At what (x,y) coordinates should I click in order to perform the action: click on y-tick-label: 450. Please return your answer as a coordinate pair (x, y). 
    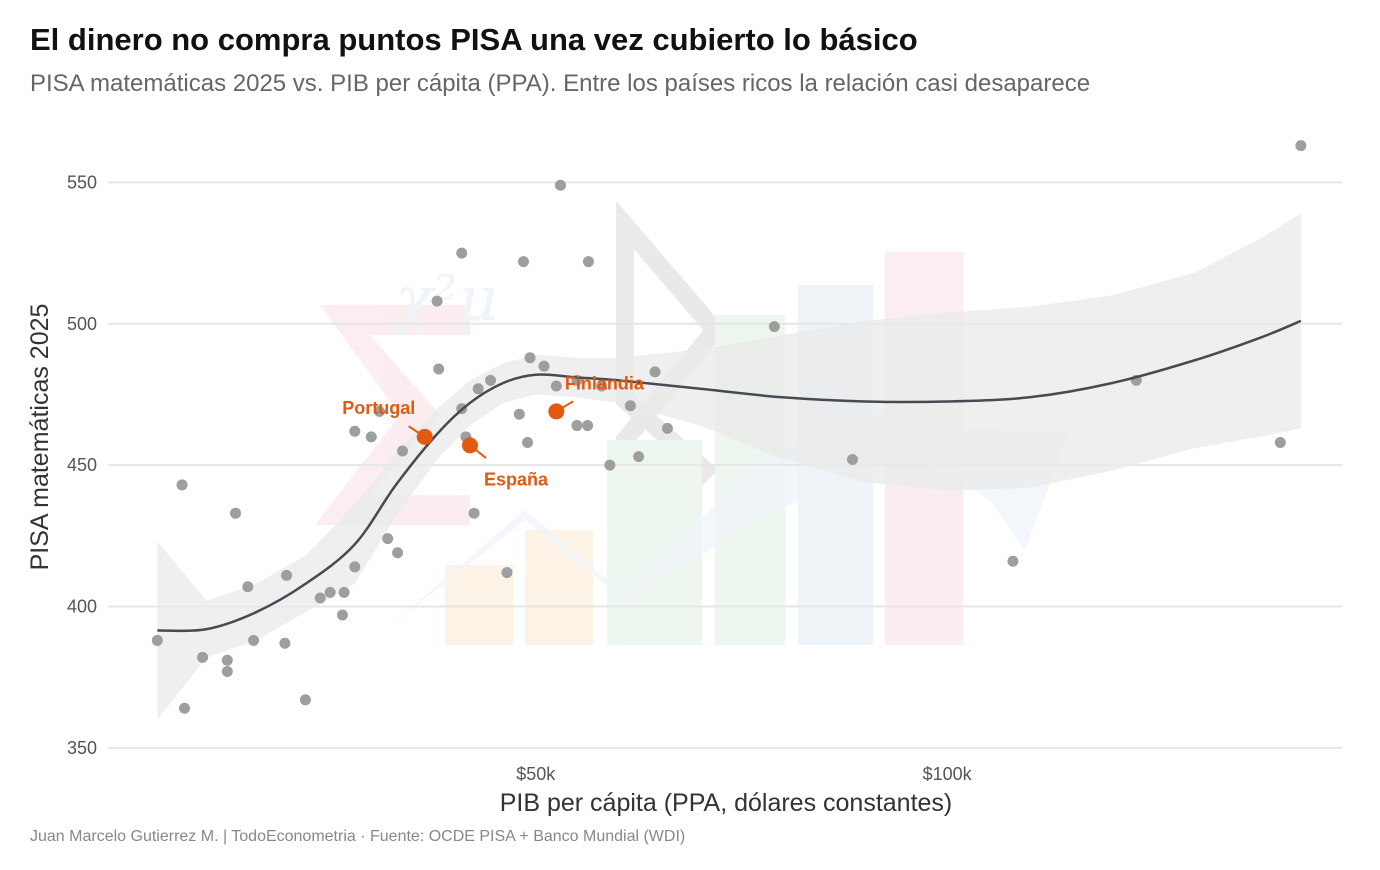
    Looking at the image, I should click on (82, 465).